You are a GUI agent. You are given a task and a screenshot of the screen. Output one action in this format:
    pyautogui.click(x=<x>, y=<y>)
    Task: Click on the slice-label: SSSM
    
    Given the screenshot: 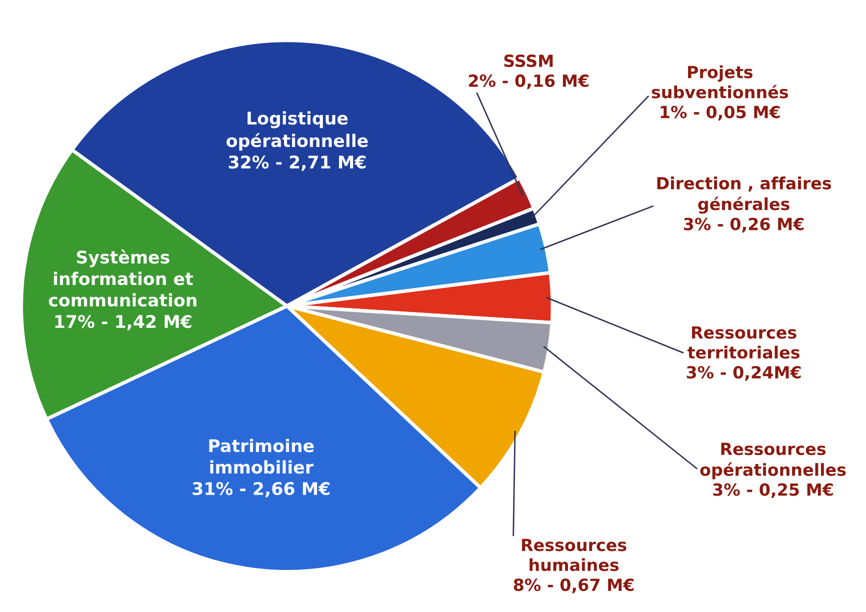 What is the action you would take?
    pyautogui.click(x=528, y=61)
    